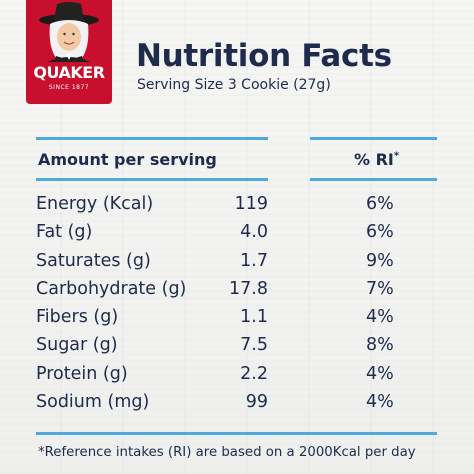  I want to click on top-rule-right, so click(373, 138).